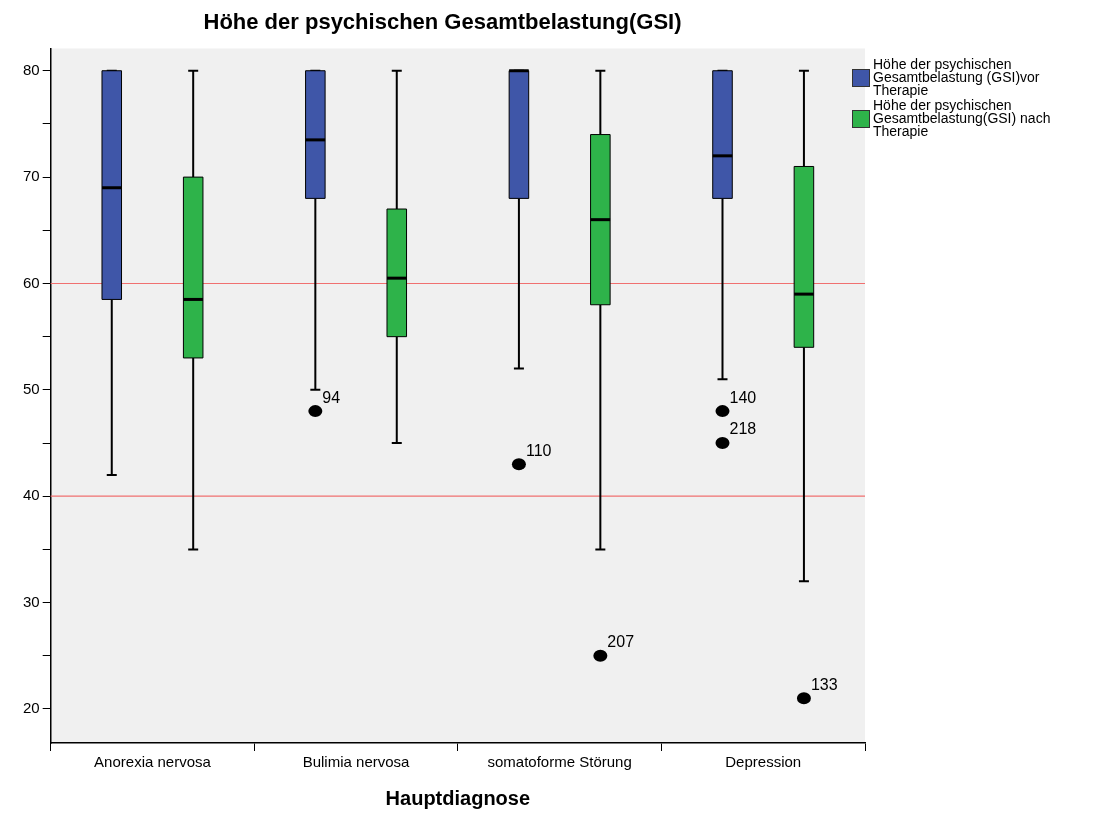  Describe the element at coordinates (538, 450) in the screenshot. I see `annotation: 110` at that location.